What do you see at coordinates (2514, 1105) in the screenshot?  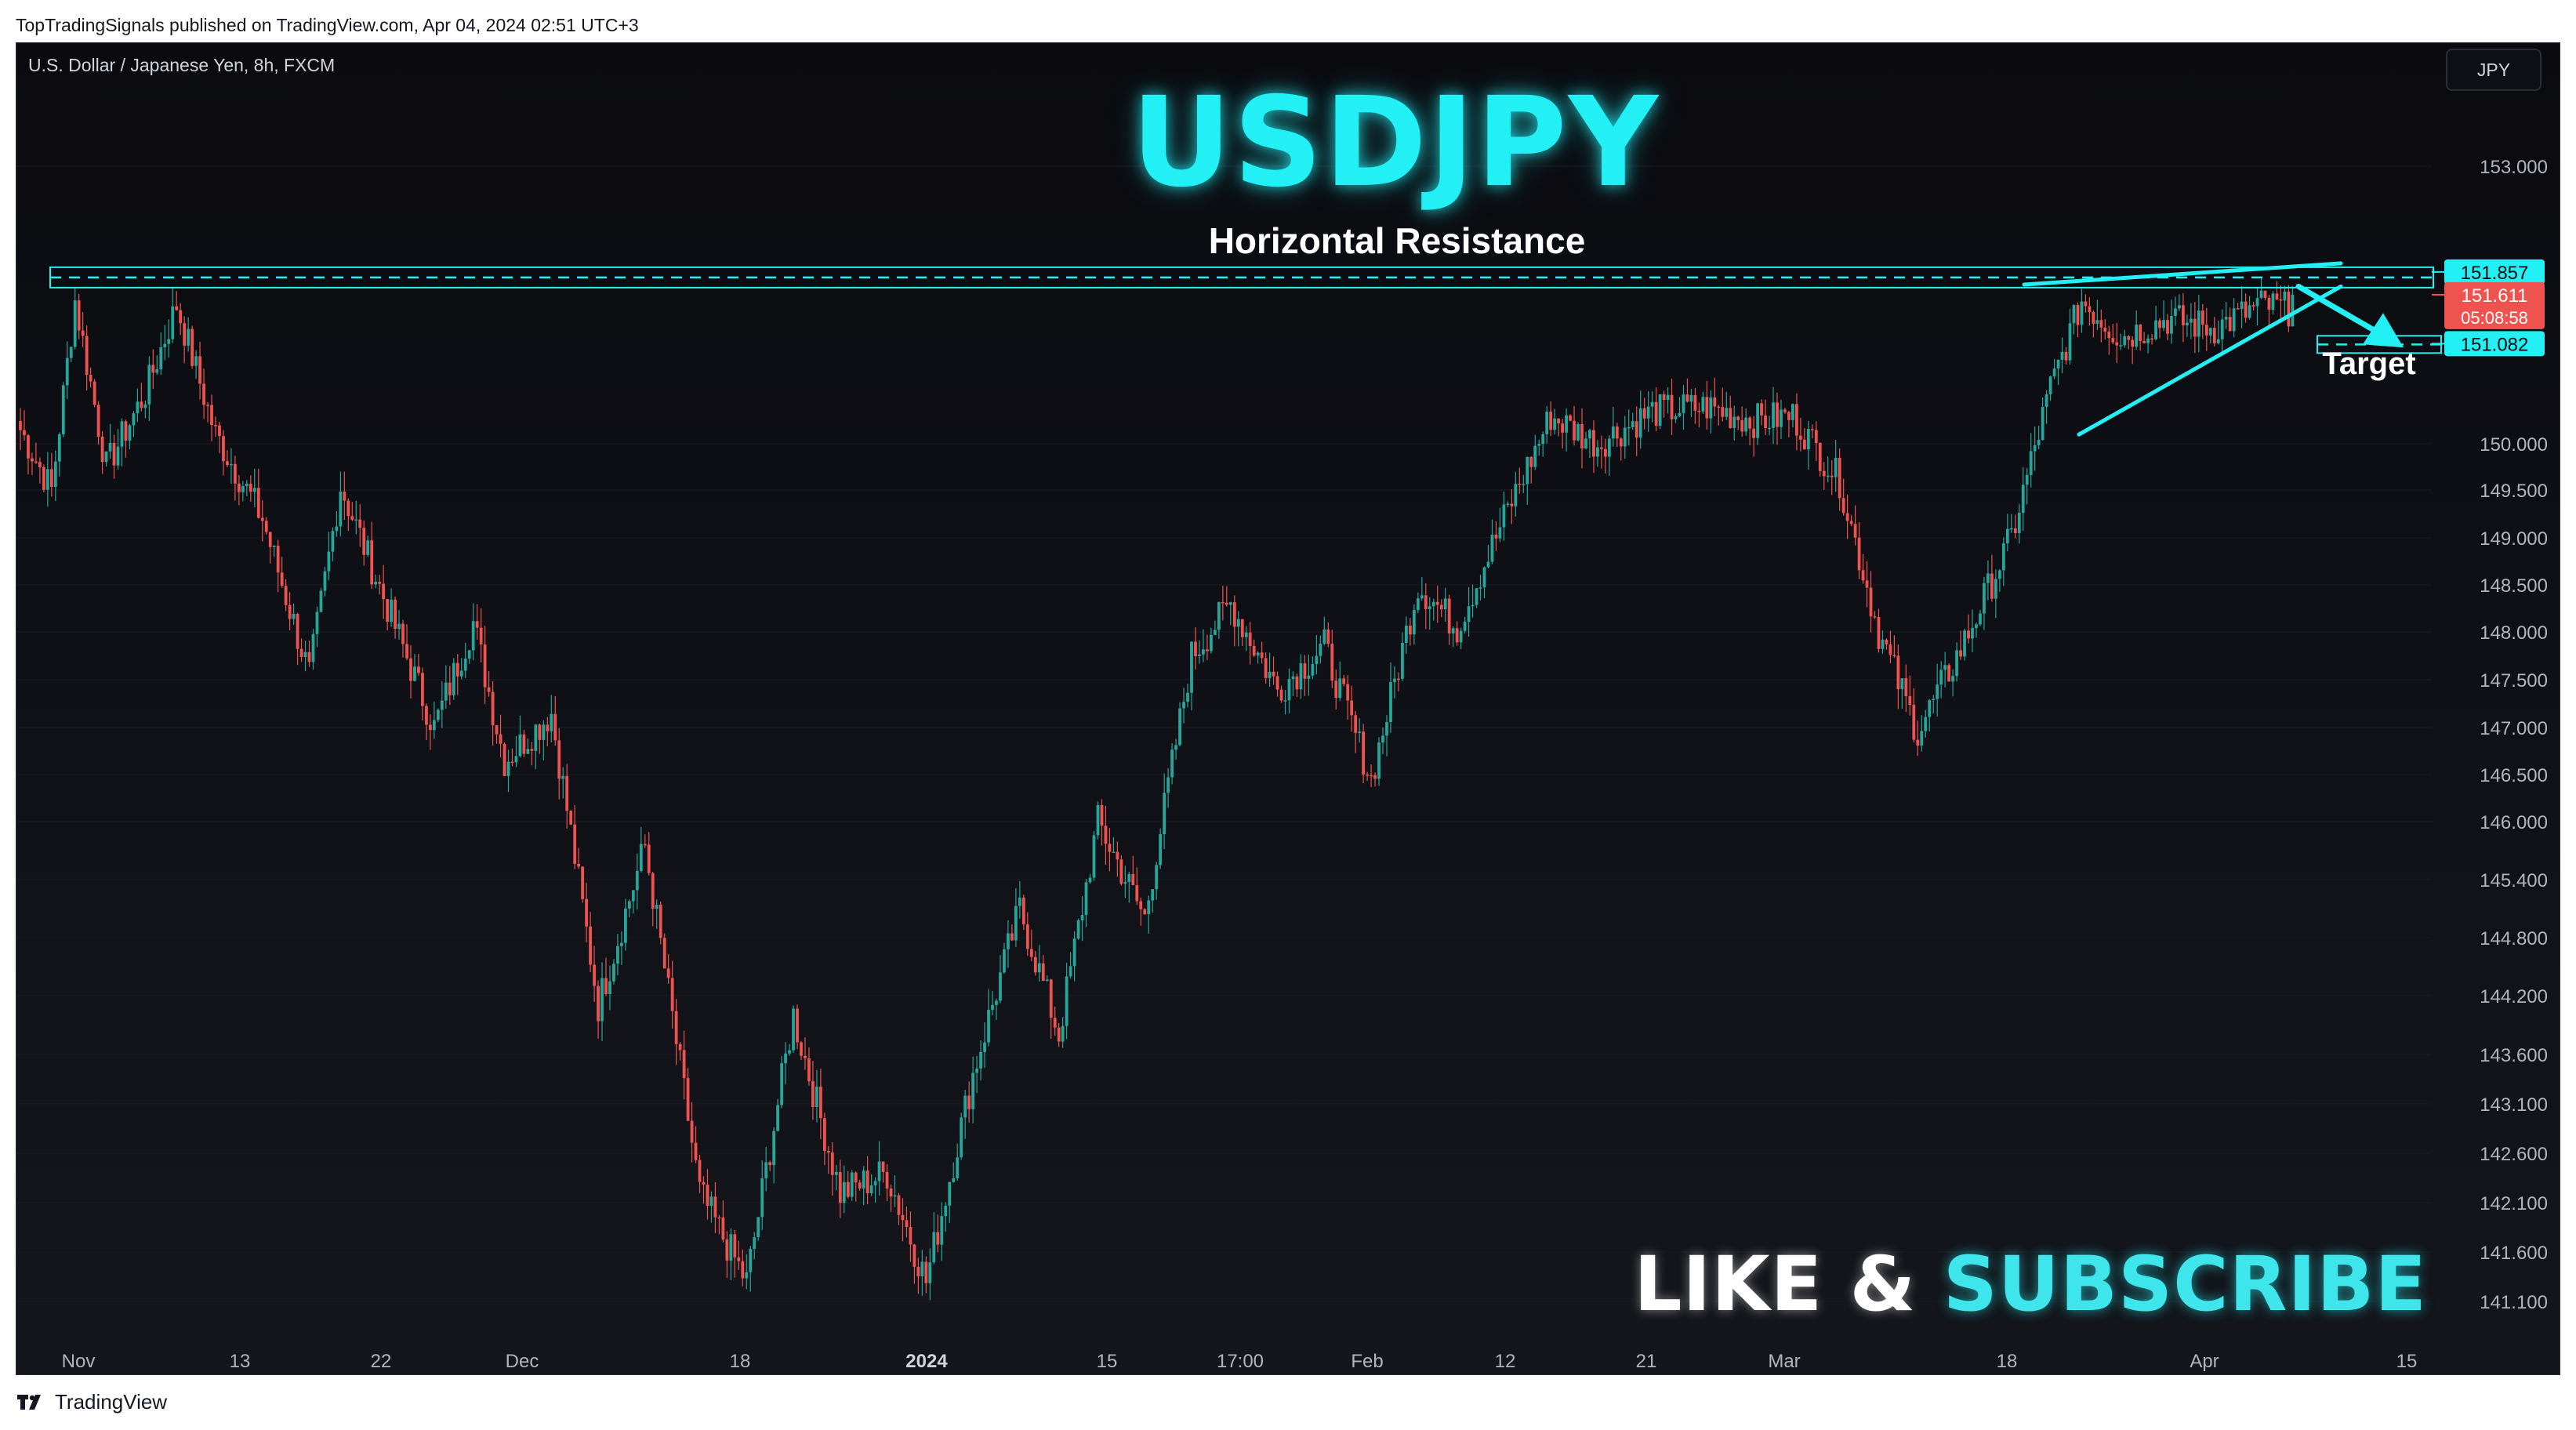 I see `y-tick-label: 143.100` at bounding box center [2514, 1105].